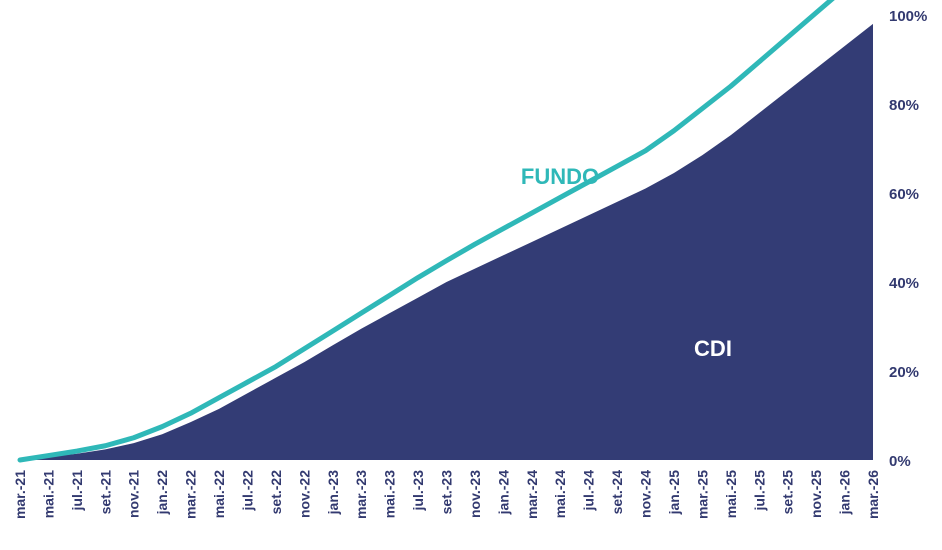 The width and height of the screenshot is (942, 550). Describe the element at coordinates (333, 493) in the screenshot. I see `x-tick-label: jan.-23` at that location.